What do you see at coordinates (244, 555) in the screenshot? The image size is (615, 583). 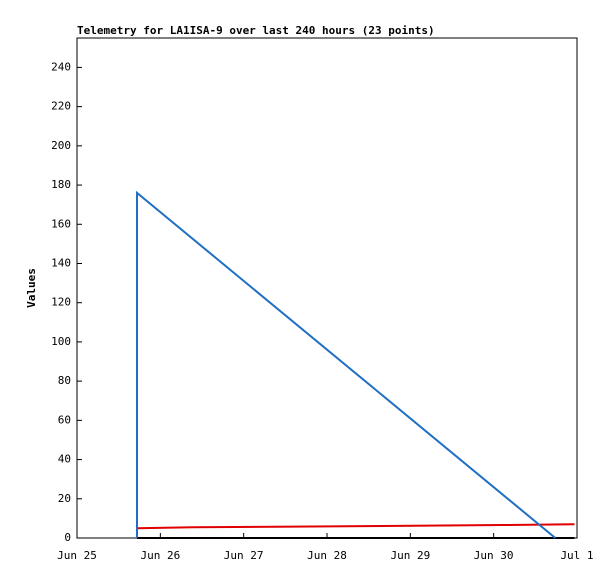 I see `x-tick-label: Jun 27` at bounding box center [244, 555].